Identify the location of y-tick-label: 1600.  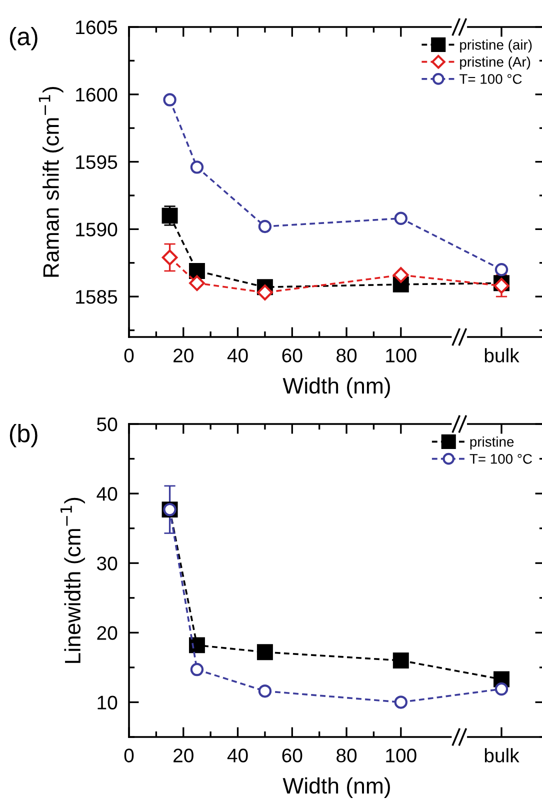
(97, 95).